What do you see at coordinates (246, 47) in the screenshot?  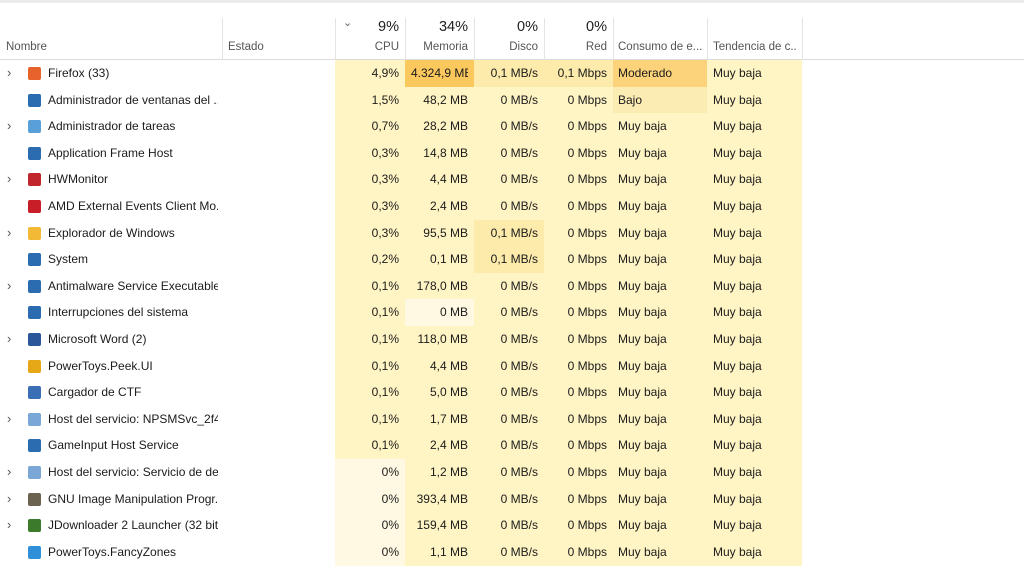 I see `column-header: Estado` at bounding box center [246, 47].